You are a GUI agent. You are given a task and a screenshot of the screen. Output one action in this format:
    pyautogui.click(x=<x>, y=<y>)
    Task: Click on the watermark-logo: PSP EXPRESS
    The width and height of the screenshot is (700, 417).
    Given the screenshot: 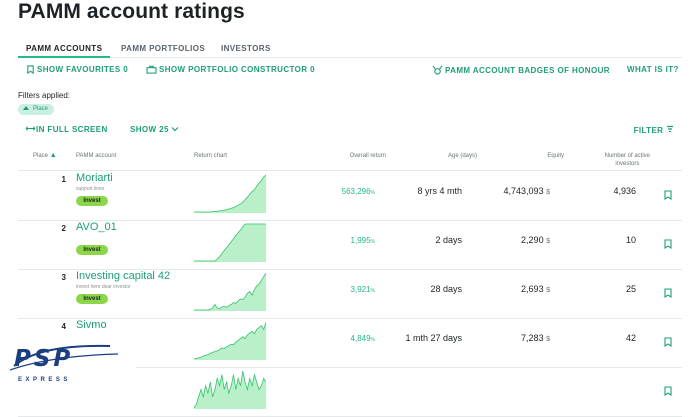 What is the action you would take?
    pyautogui.click(x=68, y=368)
    